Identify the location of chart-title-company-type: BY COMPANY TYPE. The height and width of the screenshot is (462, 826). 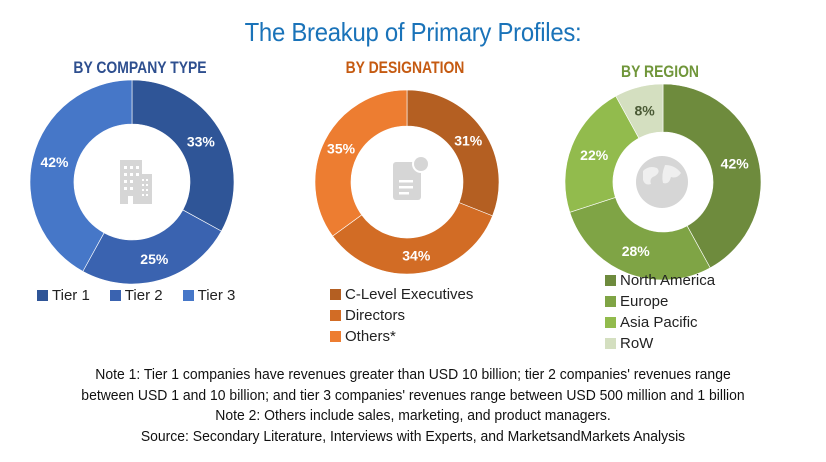
(140, 67).